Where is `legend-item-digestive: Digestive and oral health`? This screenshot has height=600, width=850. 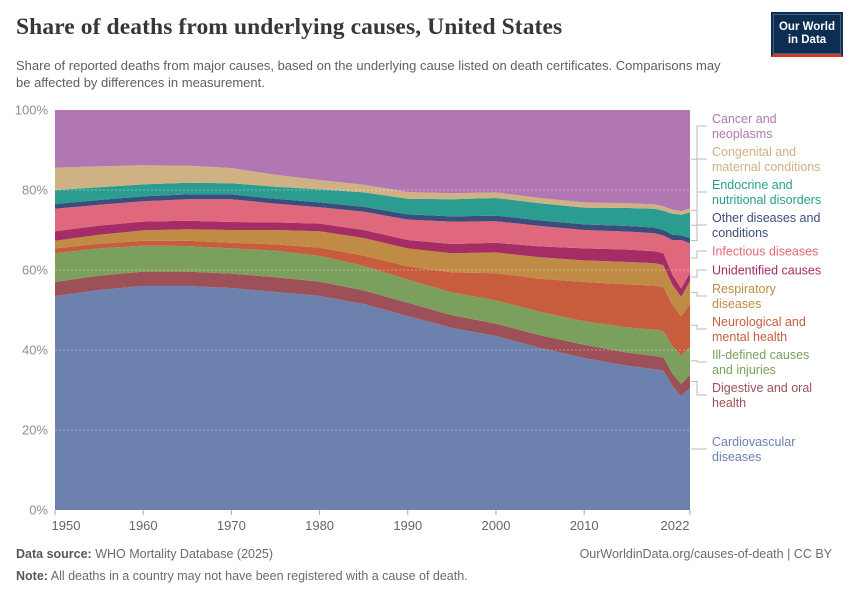 legend-item-digestive: Digestive and oral health is located at coordinates (751, 395).